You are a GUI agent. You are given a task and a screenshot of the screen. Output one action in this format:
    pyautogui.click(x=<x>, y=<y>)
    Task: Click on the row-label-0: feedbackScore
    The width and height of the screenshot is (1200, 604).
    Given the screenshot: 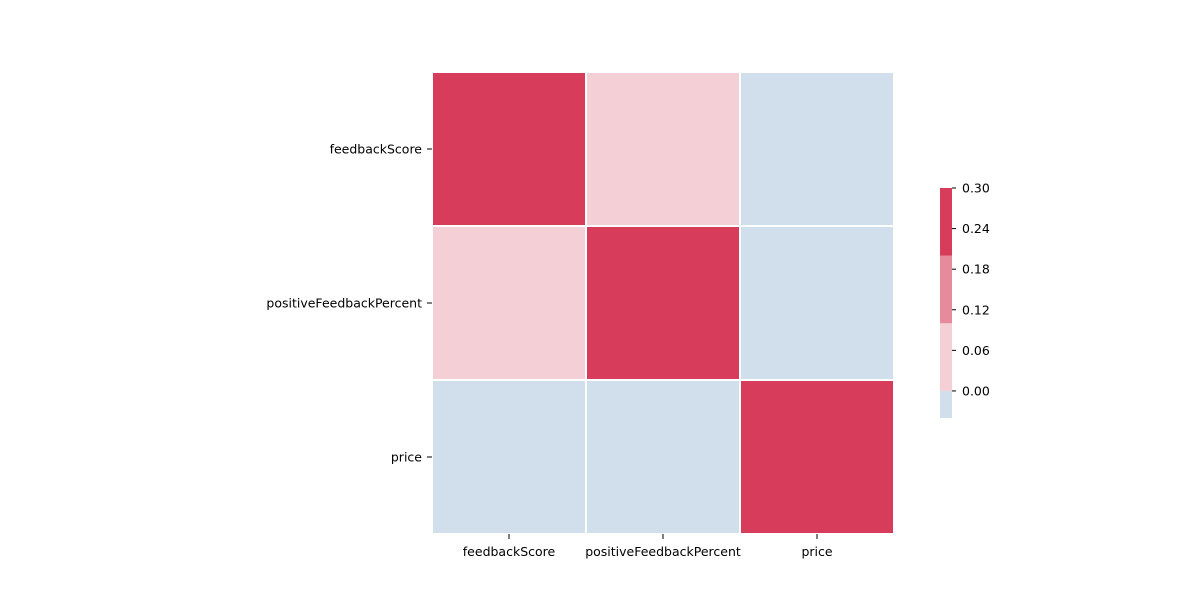 What is the action you would take?
    pyautogui.click(x=376, y=149)
    